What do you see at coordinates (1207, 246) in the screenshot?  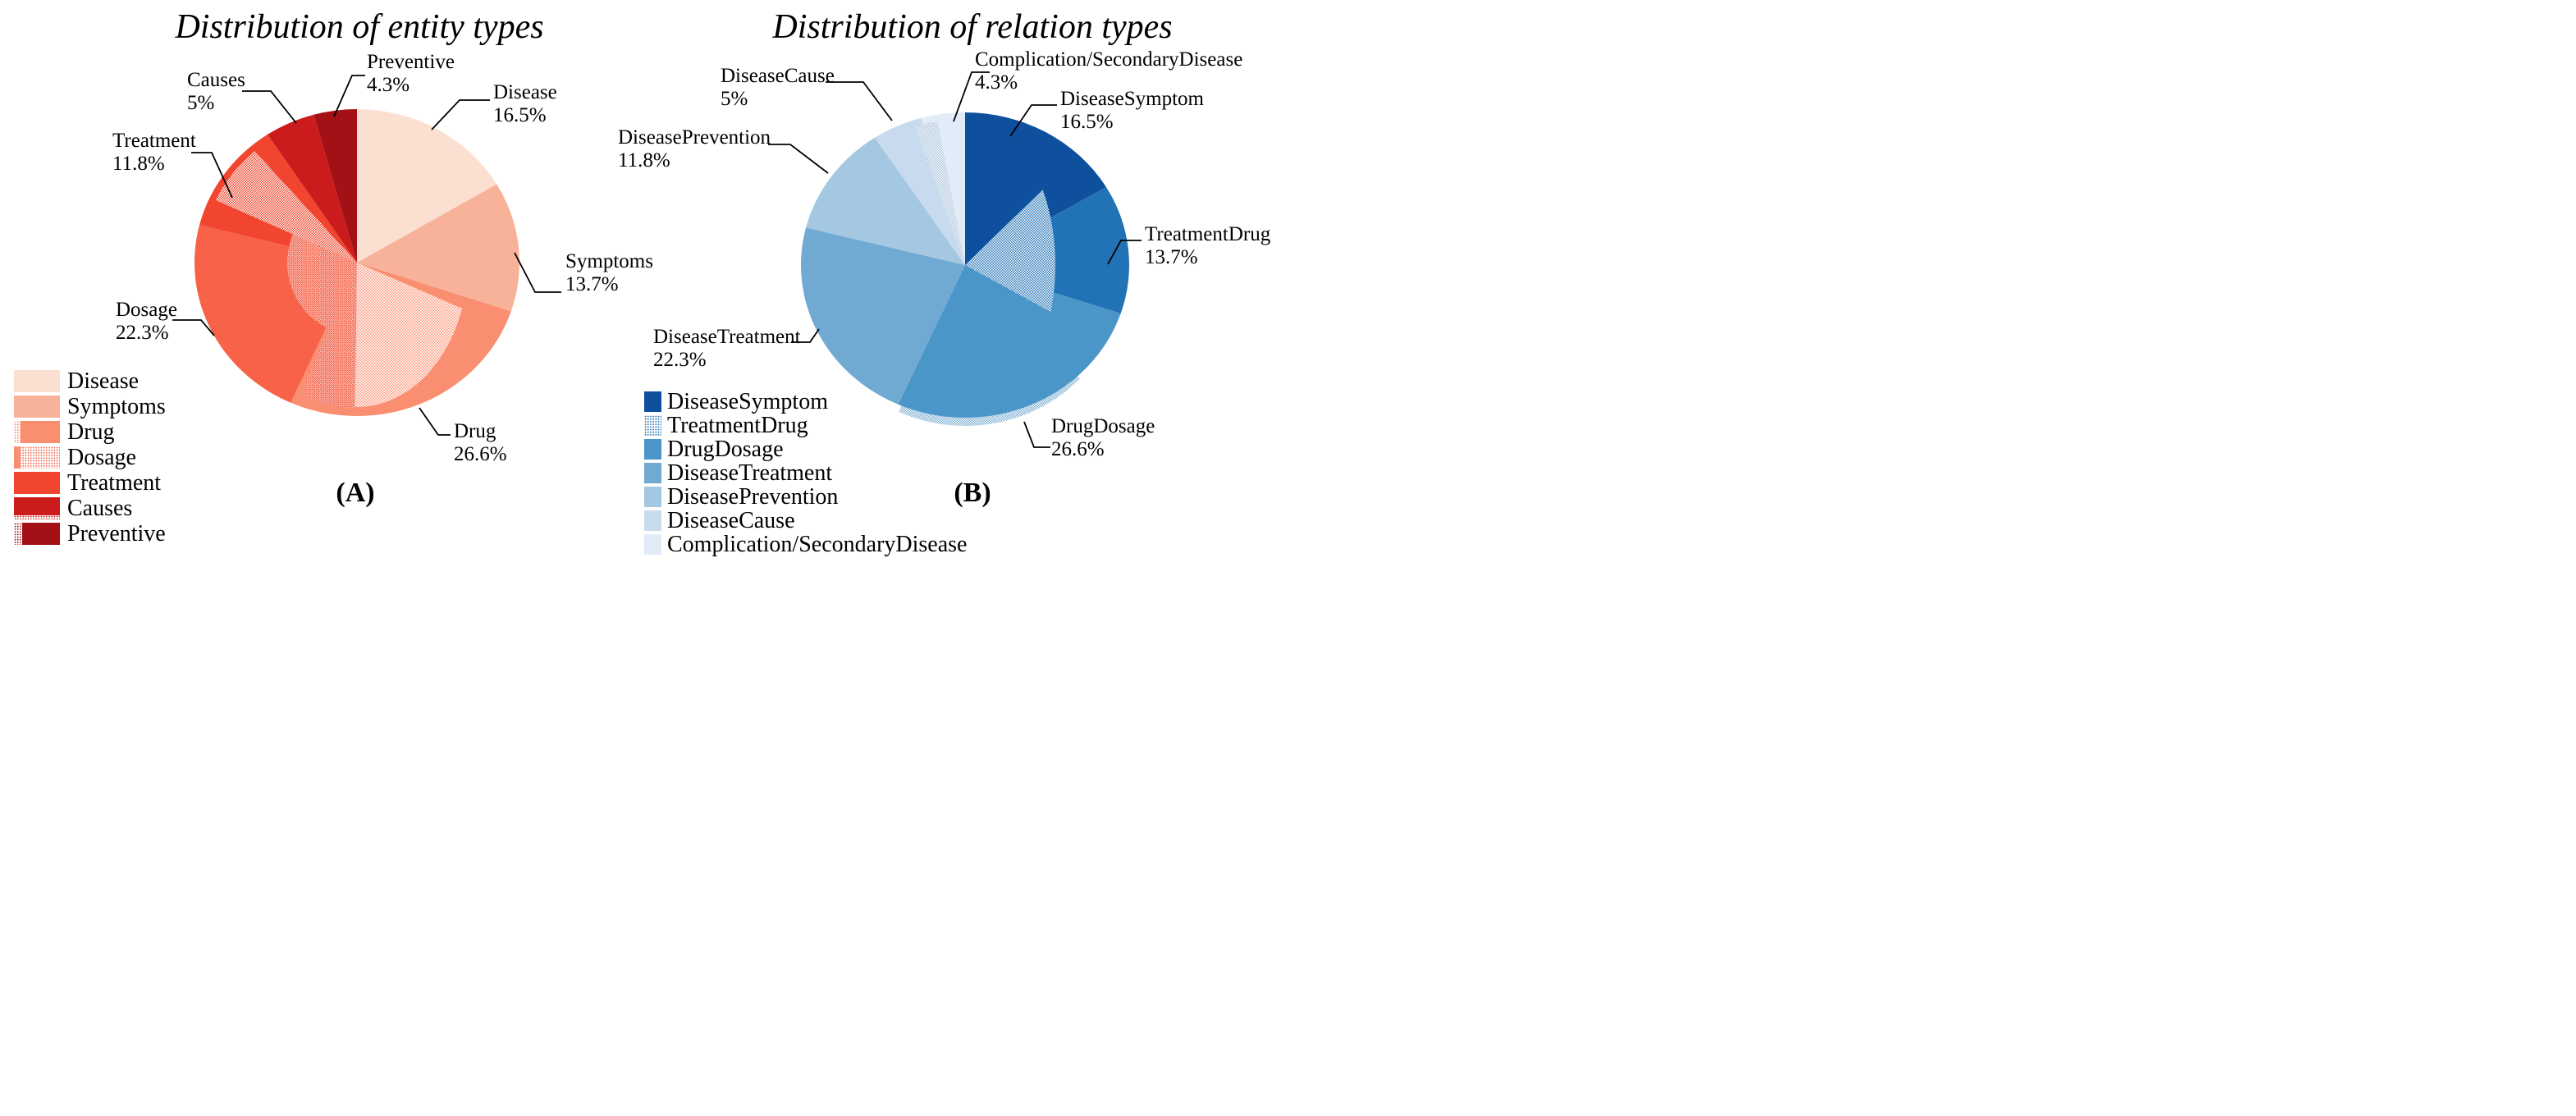 I see `slice-label-treatmentdrug: TreatmentDrug 13.7%` at bounding box center [1207, 246].